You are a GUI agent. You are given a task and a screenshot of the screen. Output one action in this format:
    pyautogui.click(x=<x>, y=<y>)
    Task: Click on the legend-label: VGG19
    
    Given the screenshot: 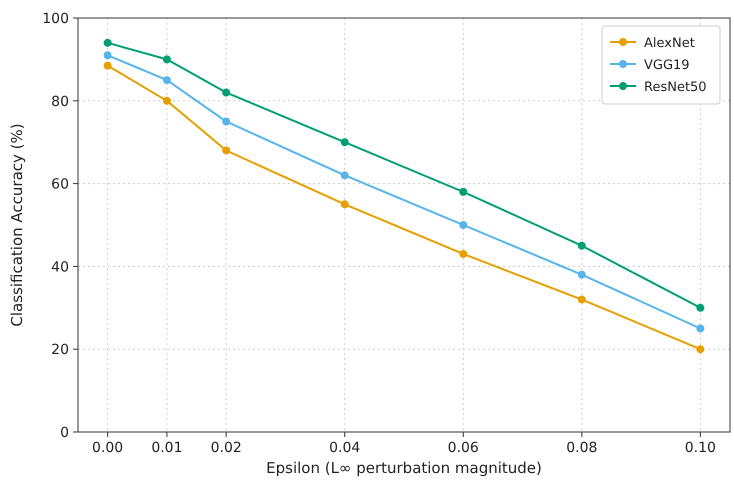 What is the action you would take?
    pyautogui.click(x=667, y=65)
    